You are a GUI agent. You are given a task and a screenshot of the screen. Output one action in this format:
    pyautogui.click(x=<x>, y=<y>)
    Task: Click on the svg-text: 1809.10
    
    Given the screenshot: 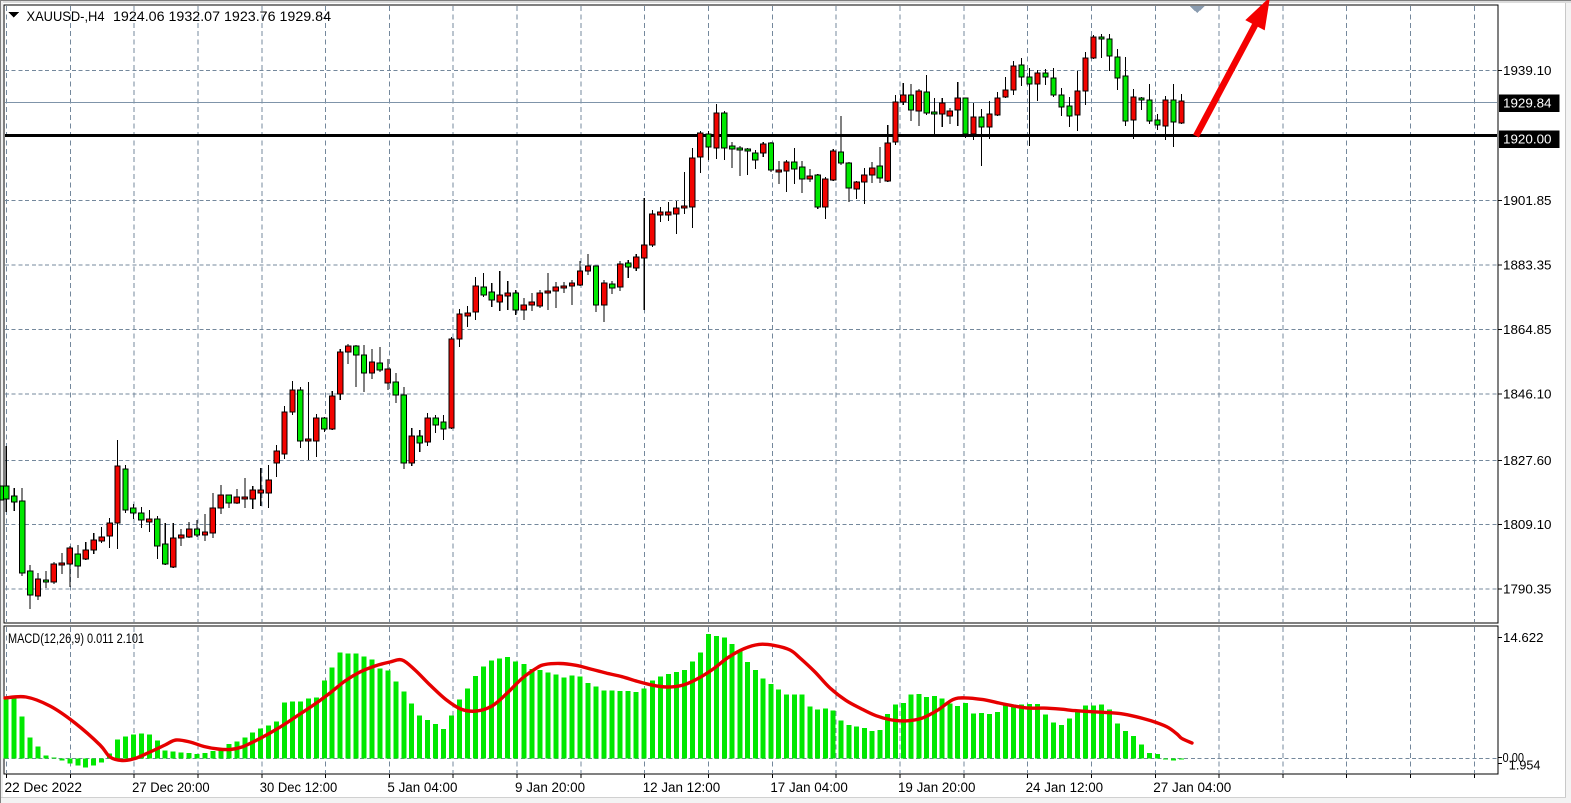 What is the action you would take?
    pyautogui.click(x=1527, y=524)
    